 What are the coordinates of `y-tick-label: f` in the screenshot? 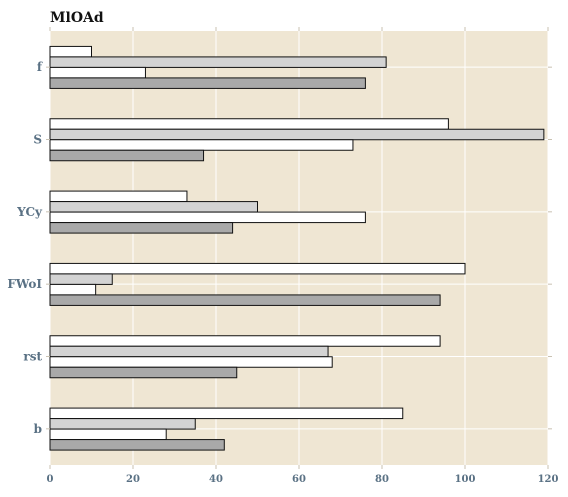 It's located at (40, 67).